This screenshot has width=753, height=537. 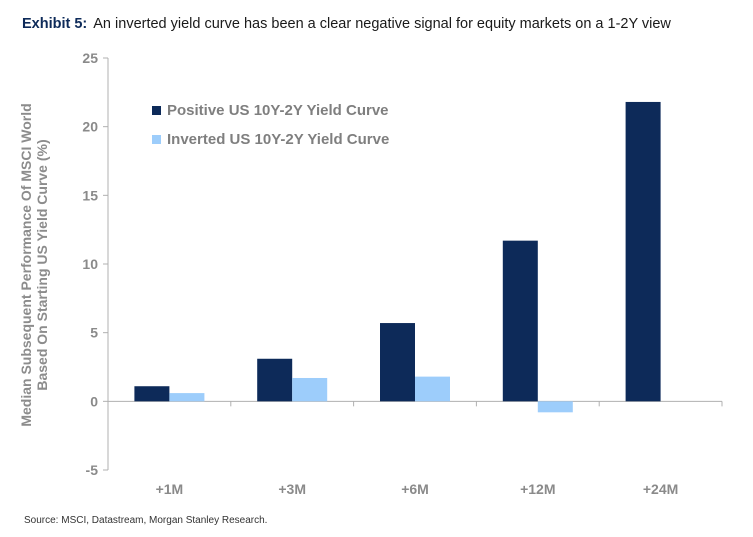 I want to click on y-tick-label: 15, so click(x=90, y=195).